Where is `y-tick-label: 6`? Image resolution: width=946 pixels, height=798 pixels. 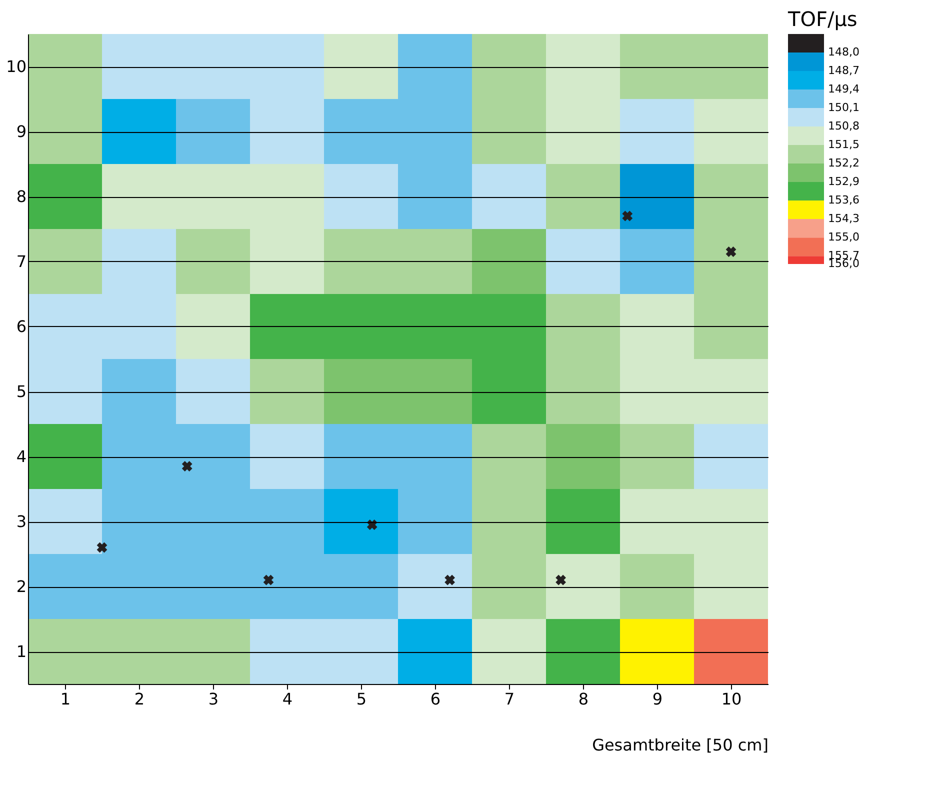
y-tick-label: 6 is located at coordinates (21, 326).